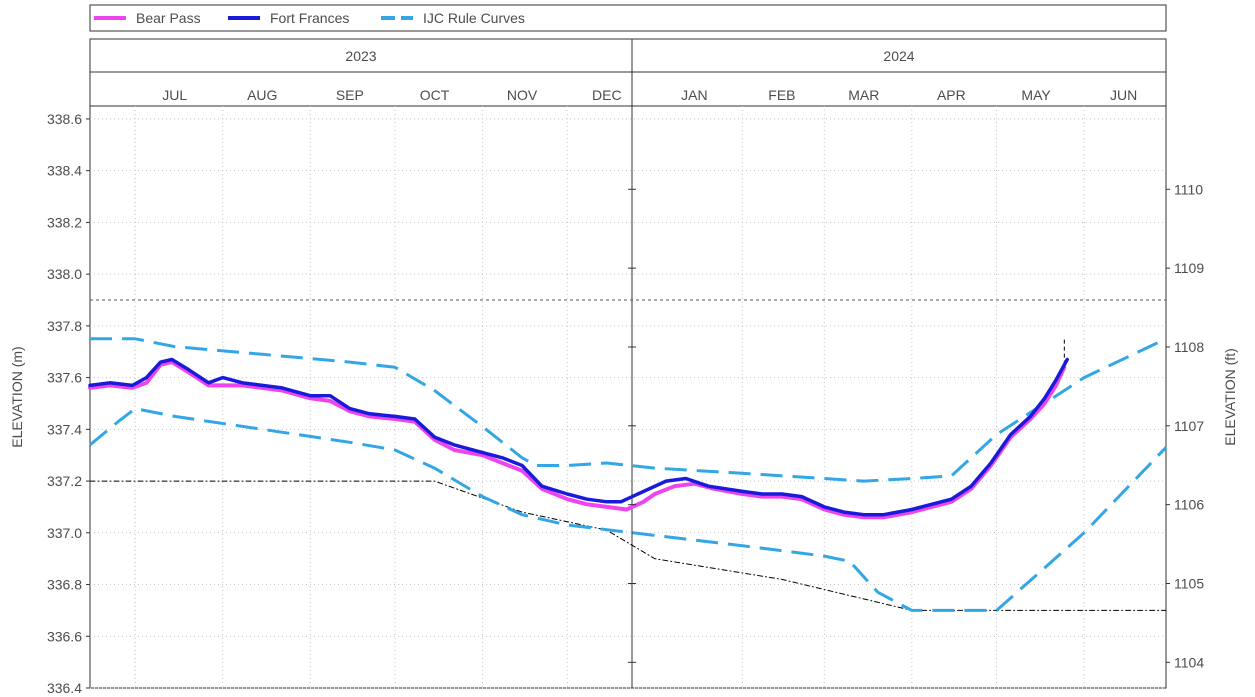 The height and width of the screenshot is (697, 1255). I want to click on y-axis-left-label: ELEVATION (m), so click(17, 396).